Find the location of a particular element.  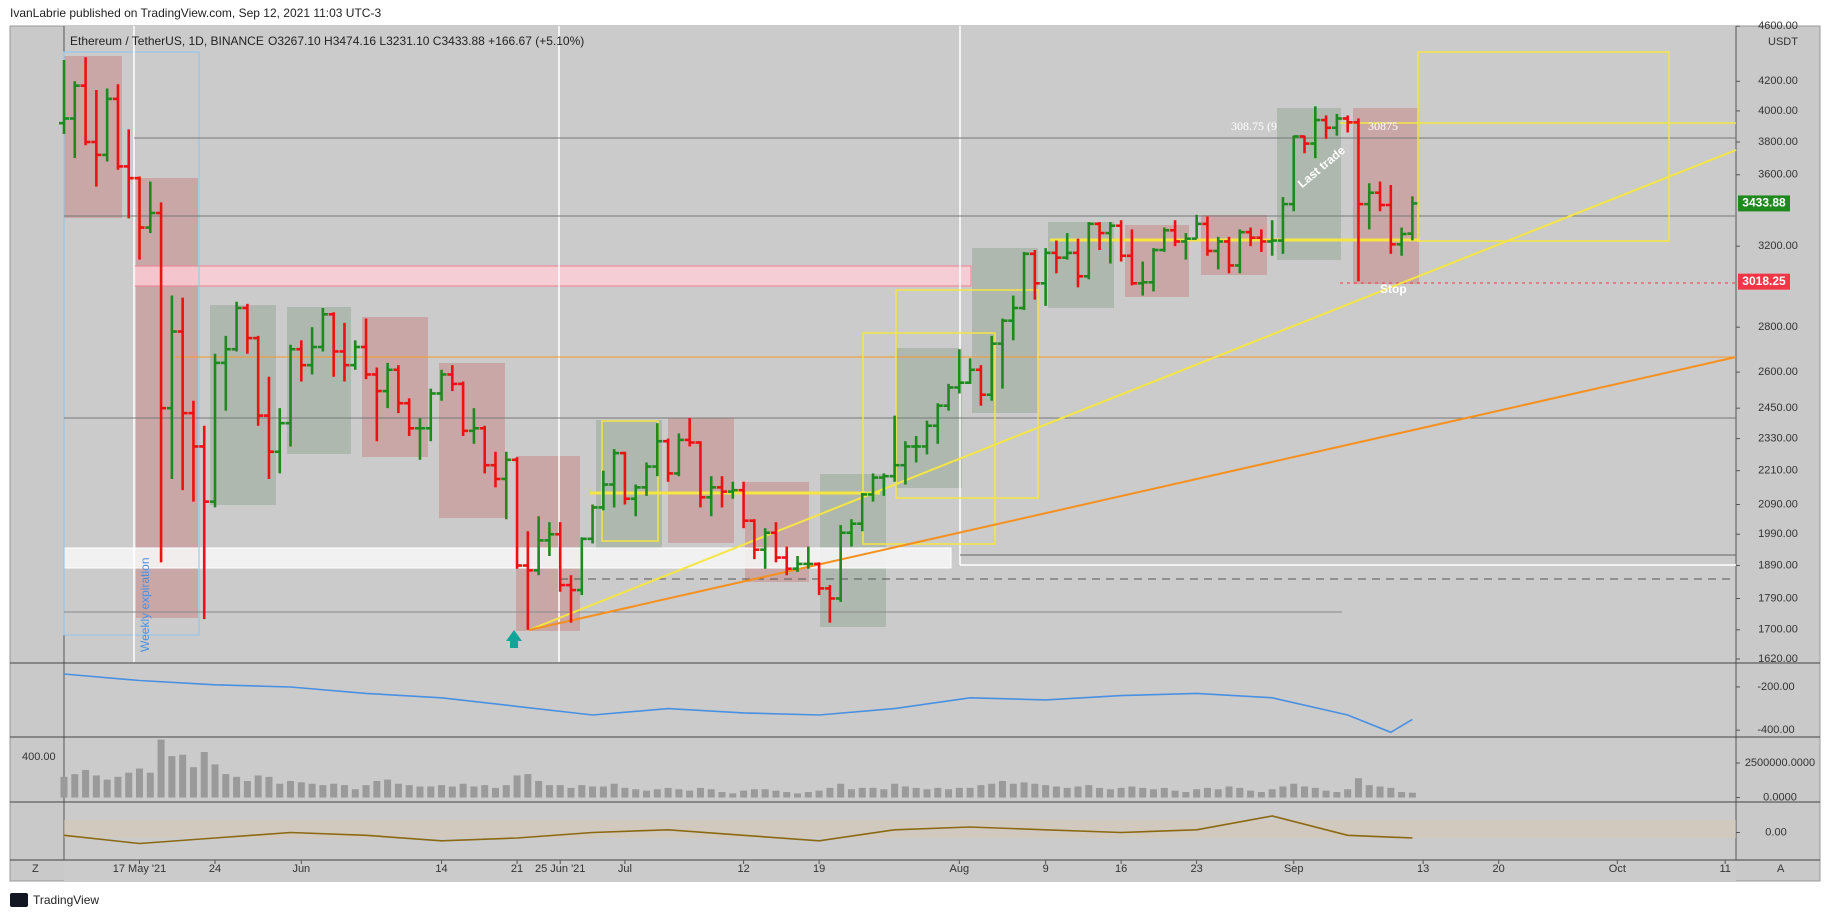

annotation: Weekly expiration is located at coordinates (145, 605).